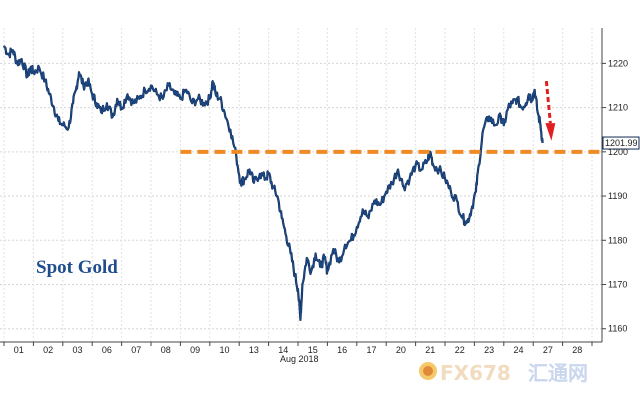 Image resolution: width=640 pixels, height=400 pixels. Describe the element at coordinates (298, 348) in the screenshot. I see `x-axis-ticks: 01 02 03 06 07 08 09 10 13 14 15 16 17 20 21 22 23 24 27 28` at that location.